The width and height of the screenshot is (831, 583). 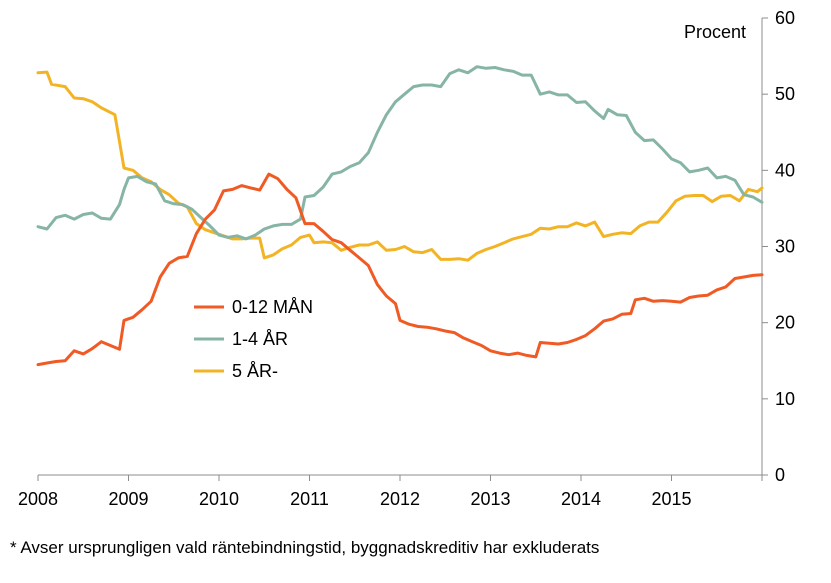 What do you see at coordinates (785, 323) in the screenshot?
I see `y-tick-label: 20` at bounding box center [785, 323].